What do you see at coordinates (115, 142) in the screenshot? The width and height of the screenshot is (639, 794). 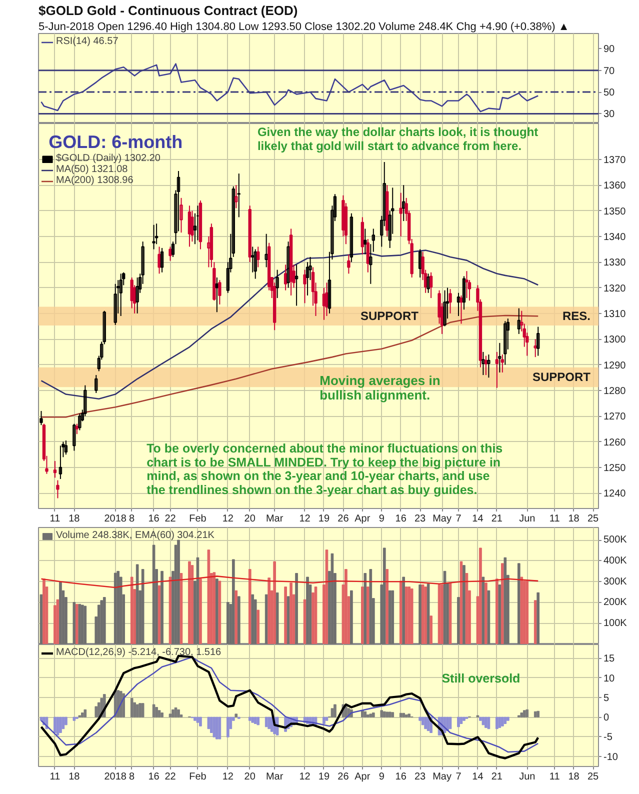 I see `annotation: GOLD: 6-month` at bounding box center [115, 142].